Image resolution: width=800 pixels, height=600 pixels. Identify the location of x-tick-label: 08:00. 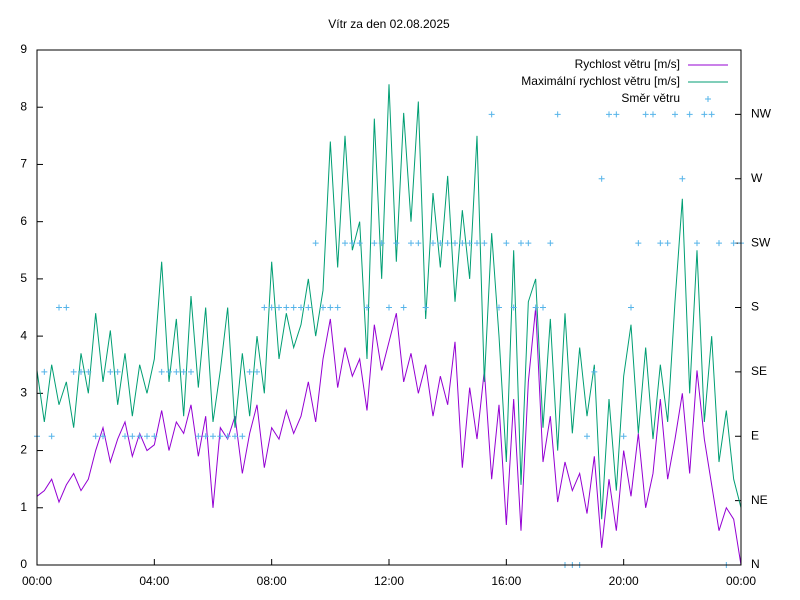
(272, 581).